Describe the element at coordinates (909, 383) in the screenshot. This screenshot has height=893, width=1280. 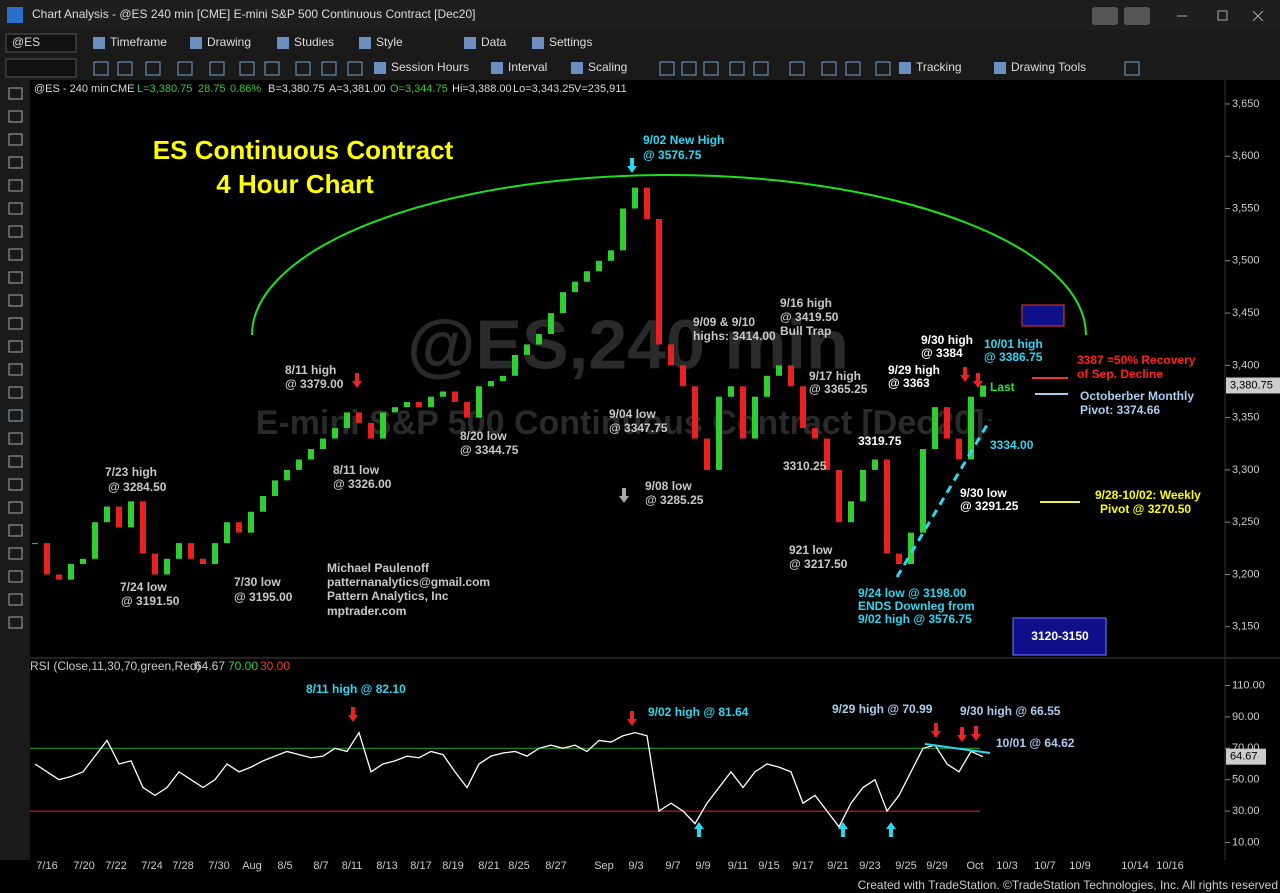
I see `annotation: @ 3363` at that location.